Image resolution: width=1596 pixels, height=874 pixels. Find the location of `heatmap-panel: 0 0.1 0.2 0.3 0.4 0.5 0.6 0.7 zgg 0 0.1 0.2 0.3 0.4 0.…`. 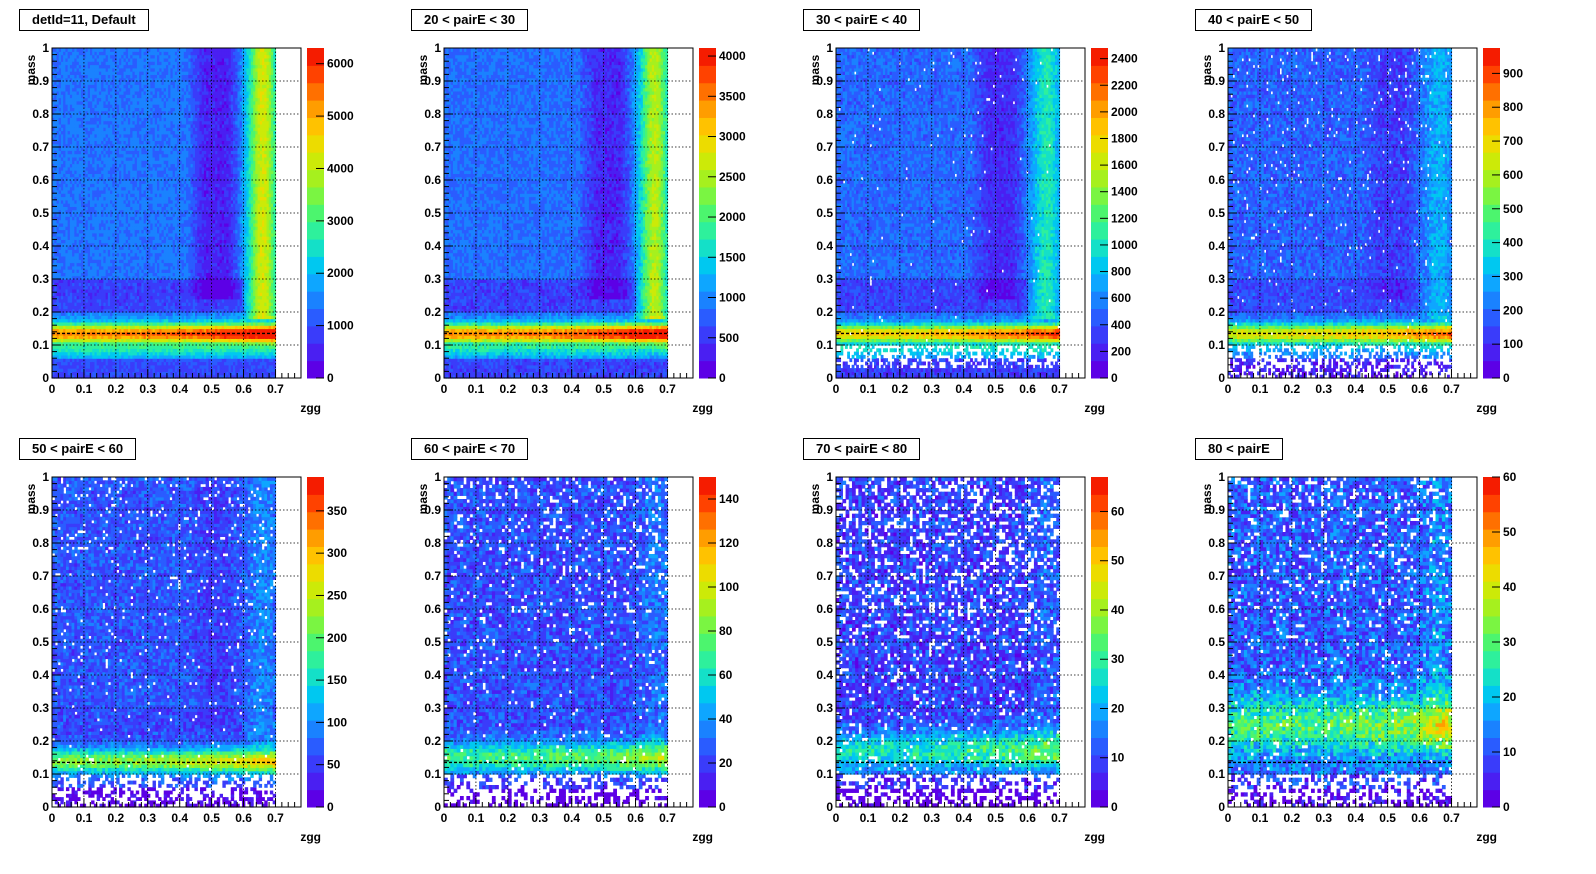

heatmap-panel: 0 0.1 0.2 0.3 0.4 0.5 0.6 0.7 zgg 0 0.1 0.2 0.3 0.4 0.… is located at coordinates (201, 218).